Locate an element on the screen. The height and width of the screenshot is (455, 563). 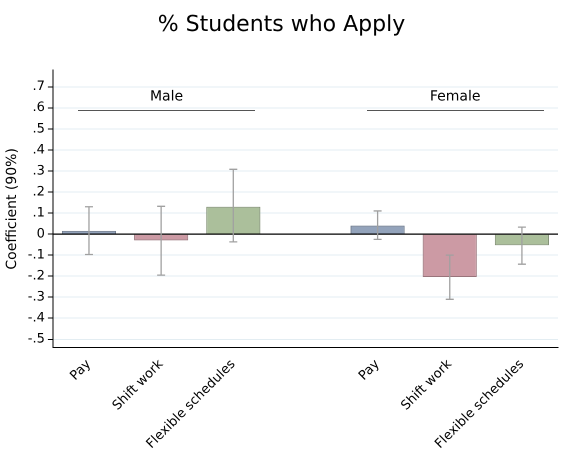
y-tick-label: -.4 is located at coordinates (36, 318).